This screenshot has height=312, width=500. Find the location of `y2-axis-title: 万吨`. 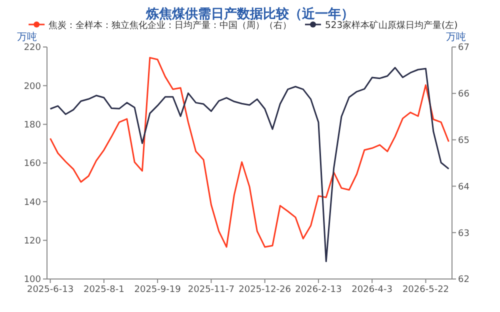

y2-axis-title: 万吨 is located at coordinates (456, 37).